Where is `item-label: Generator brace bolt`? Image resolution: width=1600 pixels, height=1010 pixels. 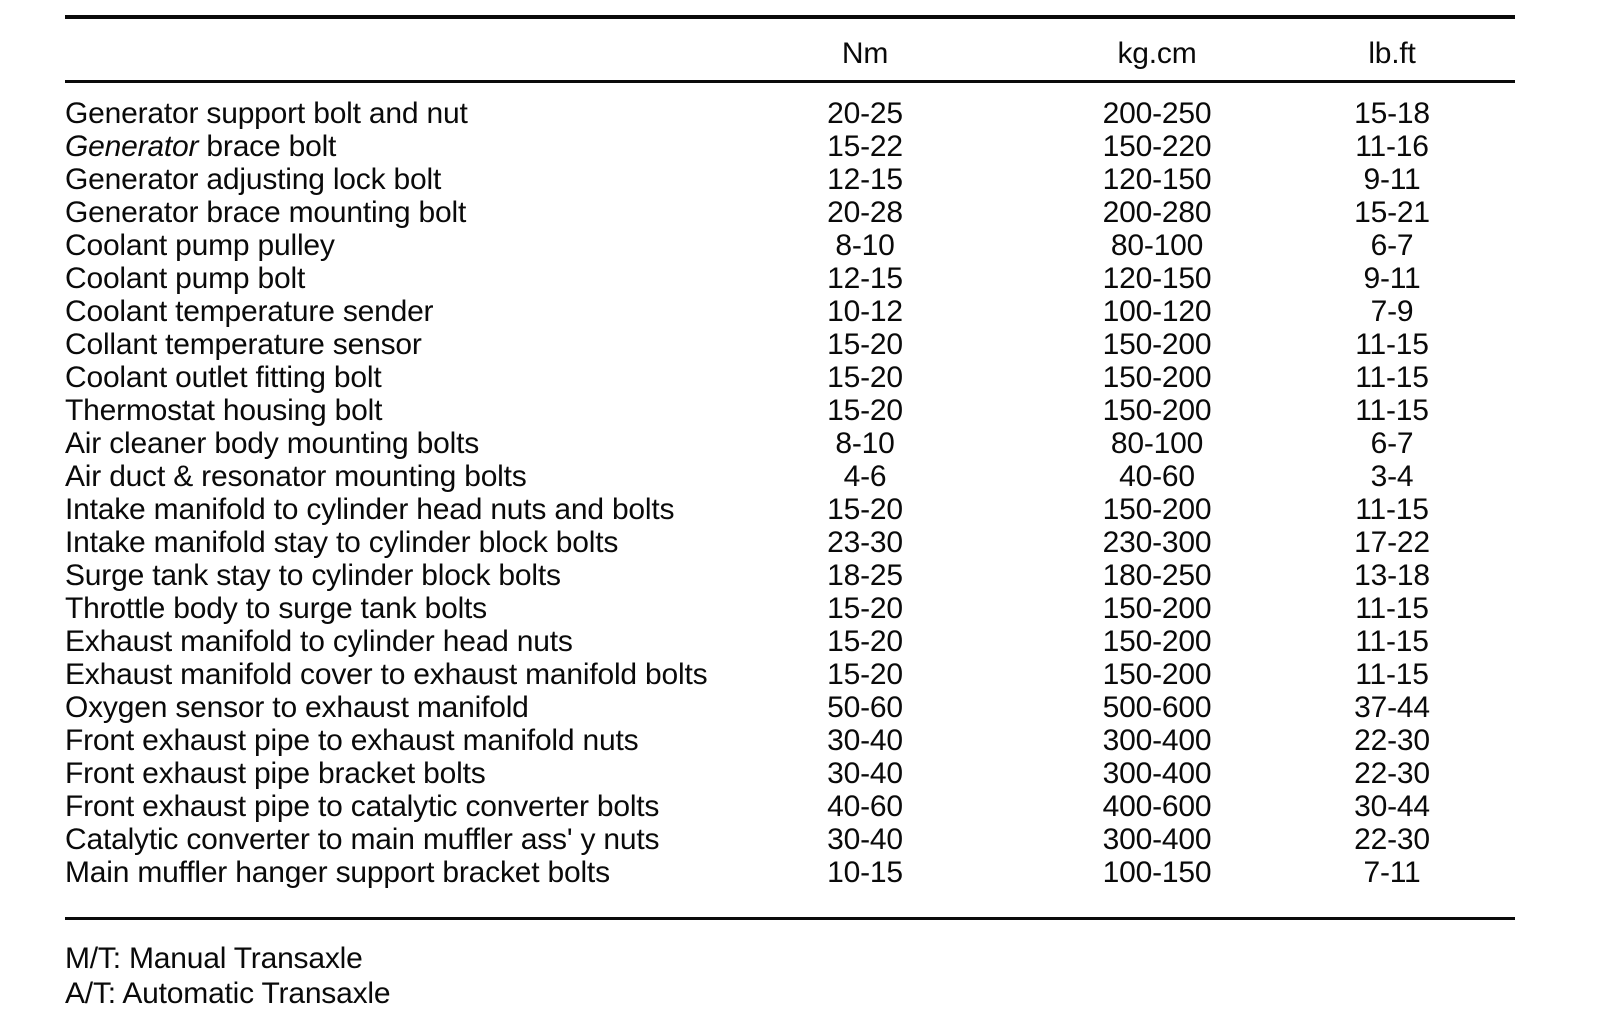 item-label: Generator brace bolt is located at coordinates (201, 146).